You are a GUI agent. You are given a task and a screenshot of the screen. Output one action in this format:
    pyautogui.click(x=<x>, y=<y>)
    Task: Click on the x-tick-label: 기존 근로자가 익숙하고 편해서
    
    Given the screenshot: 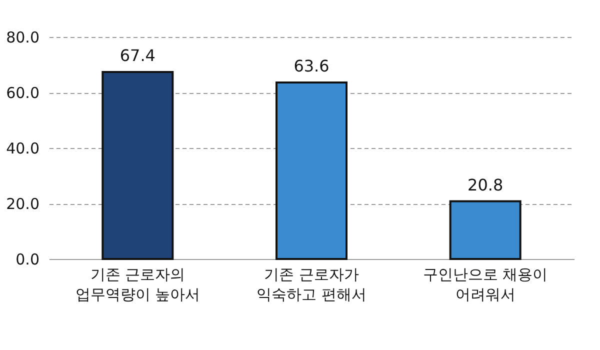 What is the action you would take?
    pyautogui.click(x=311, y=285)
    